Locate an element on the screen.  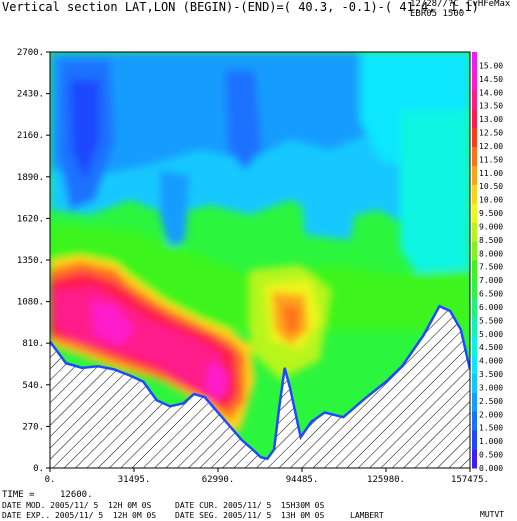
date-seg: DATE SEG. 2005/11/ 5 13H 0M 0S is located at coordinates (250, 515).